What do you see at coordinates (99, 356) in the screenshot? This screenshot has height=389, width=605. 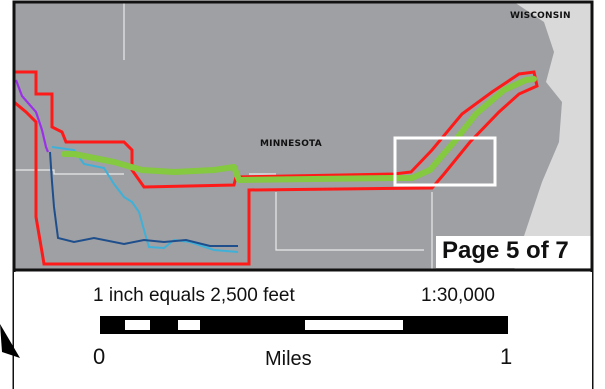 I see `scale-tick-start: 0` at bounding box center [99, 356].